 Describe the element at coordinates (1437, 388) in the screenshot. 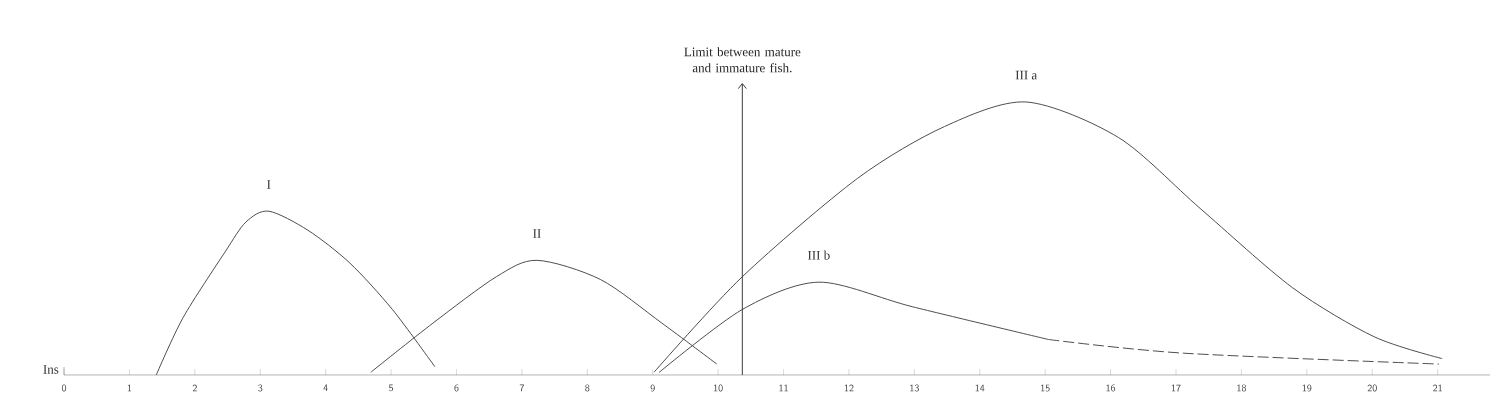

I see `x-tick-label: 21` at that location.